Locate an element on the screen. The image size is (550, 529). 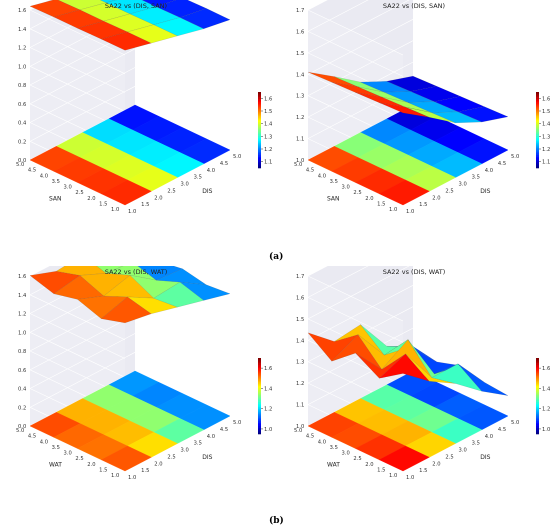
x-tick-label: 2.0 is located at coordinates (436, 198).